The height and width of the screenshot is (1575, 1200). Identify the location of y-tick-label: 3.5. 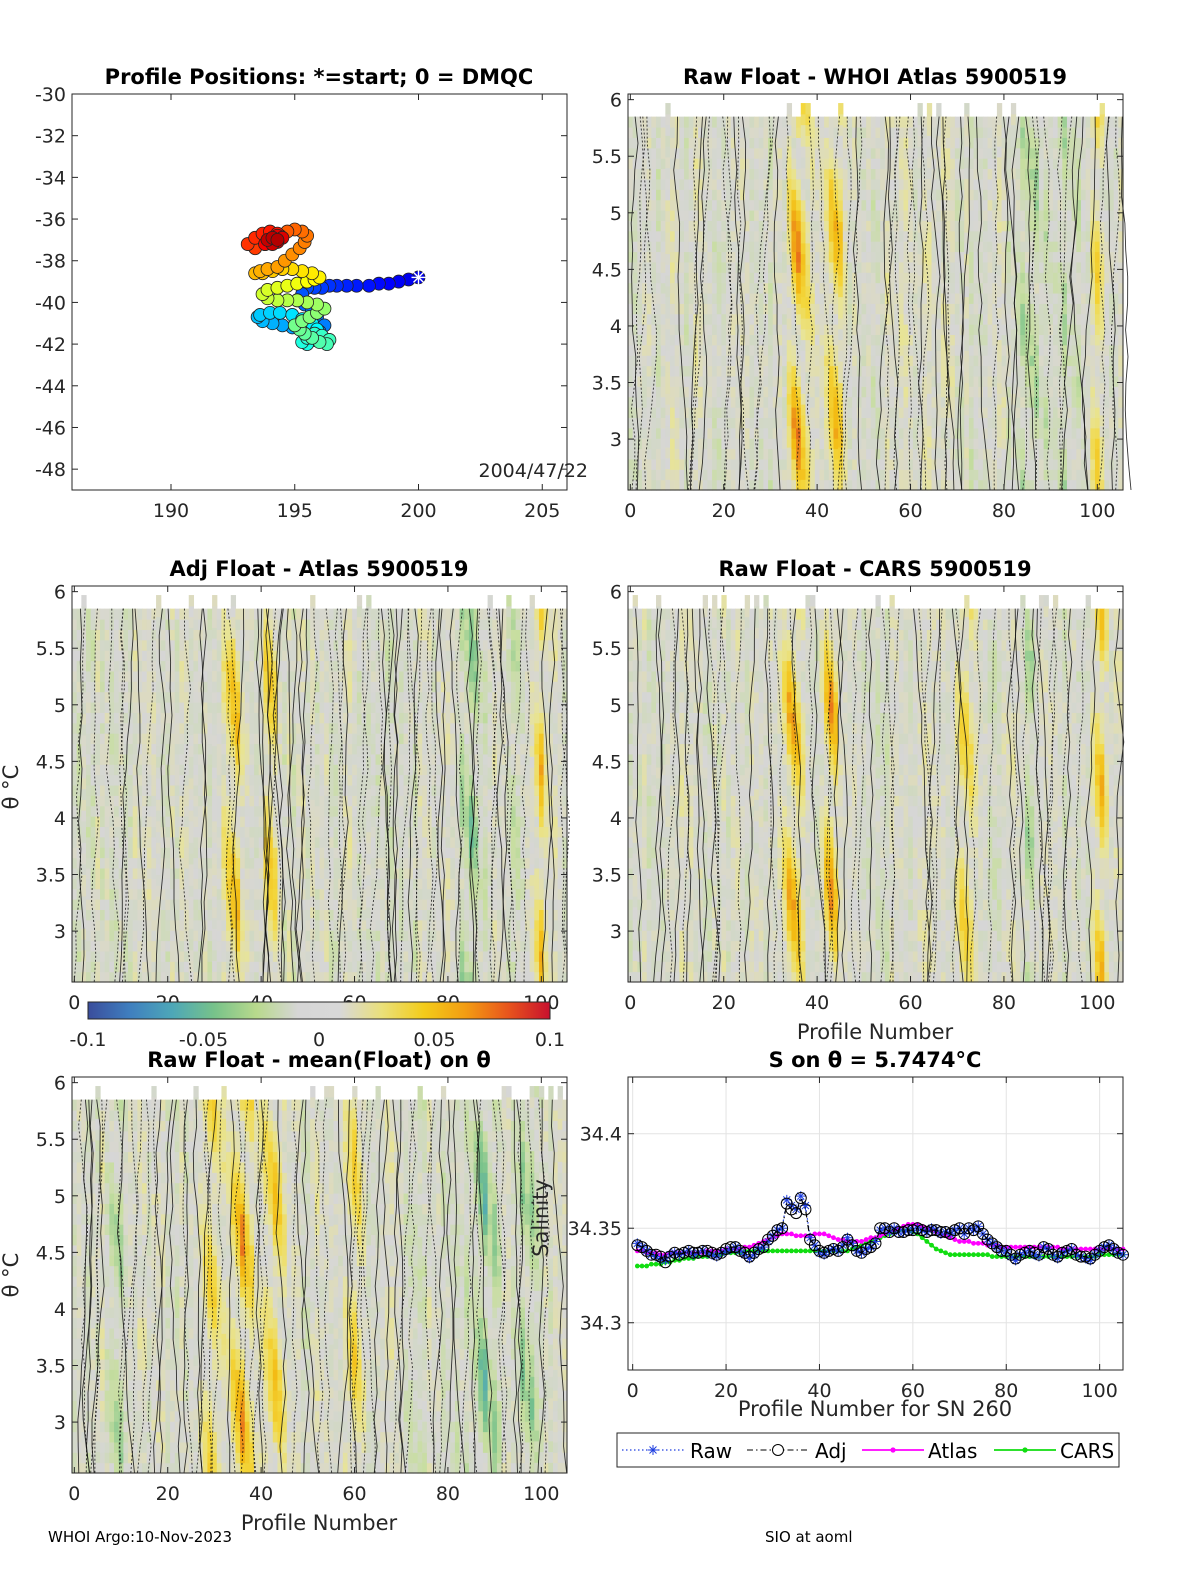
(607, 384).